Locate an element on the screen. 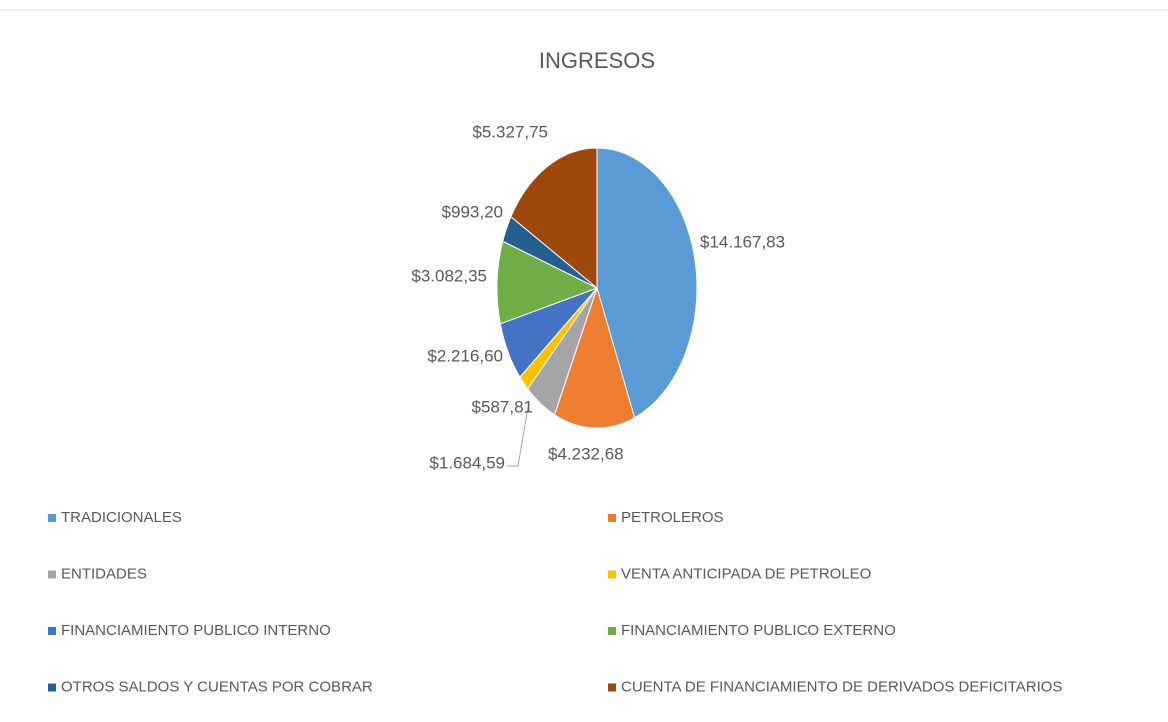  leader-line is located at coordinates (518, 436).